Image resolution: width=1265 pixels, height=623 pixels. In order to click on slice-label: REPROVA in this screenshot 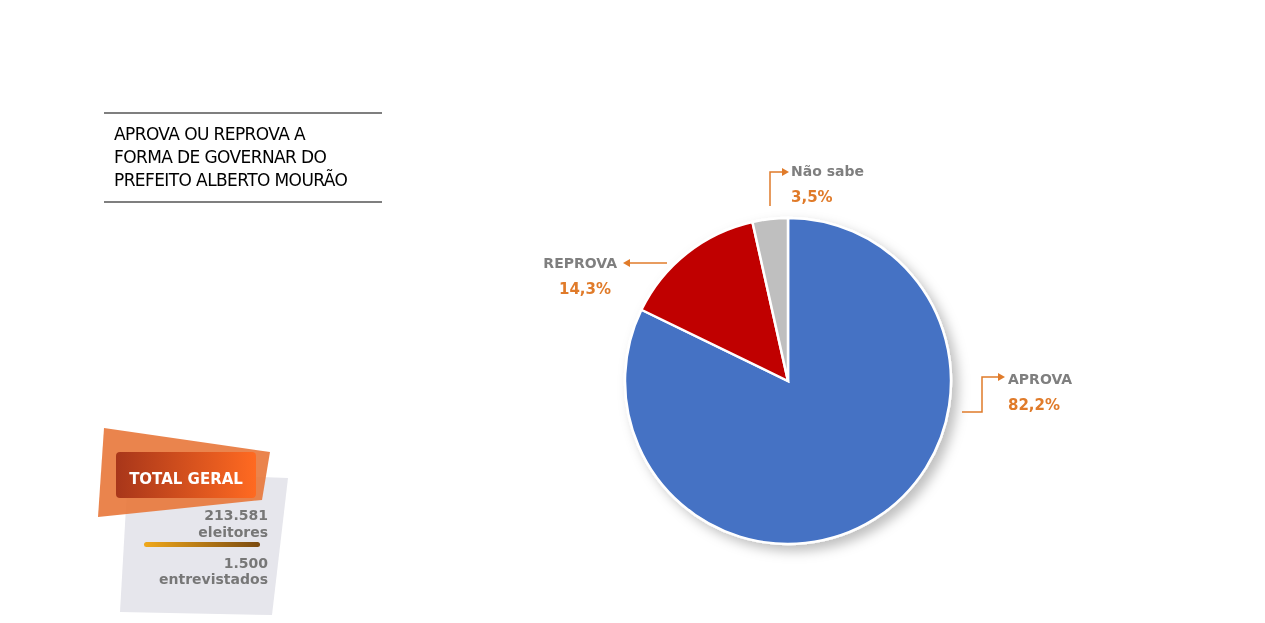, I will do `click(580, 263)`.